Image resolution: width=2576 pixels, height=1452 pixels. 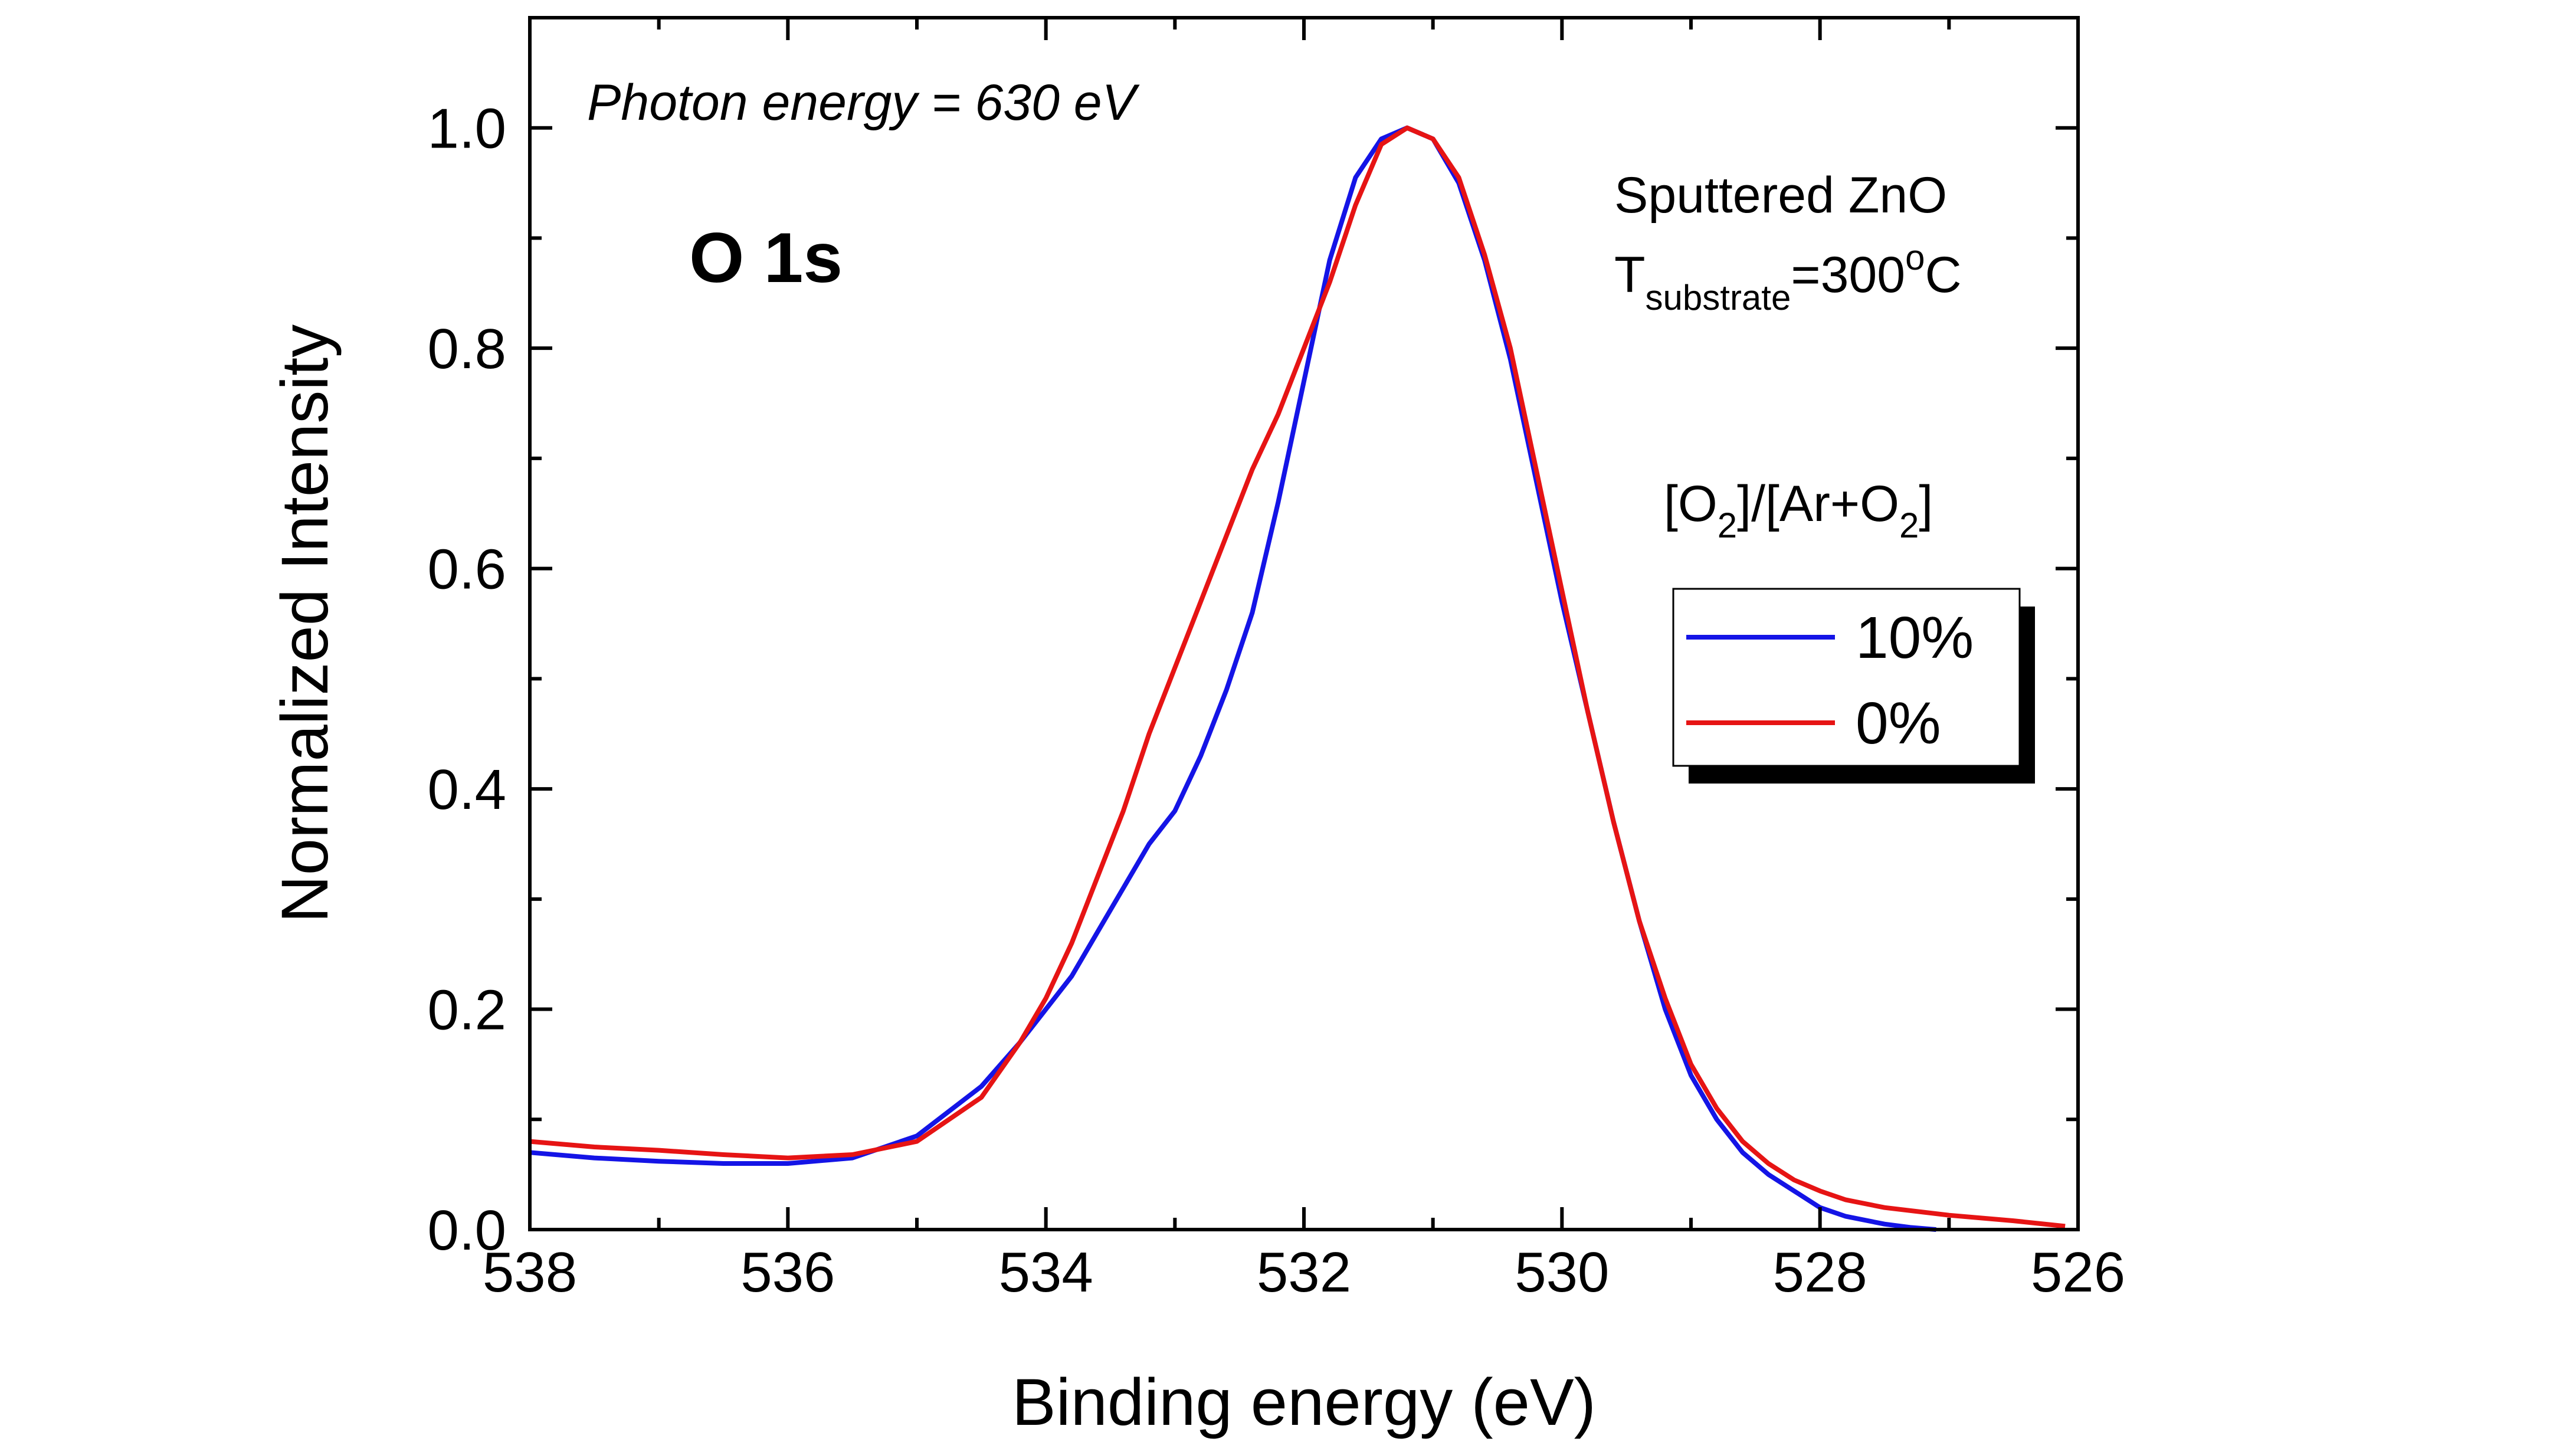 What do you see at coordinates (1304, 1402) in the screenshot?
I see `x-axis-title: Binding energy (eV)` at bounding box center [1304, 1402].